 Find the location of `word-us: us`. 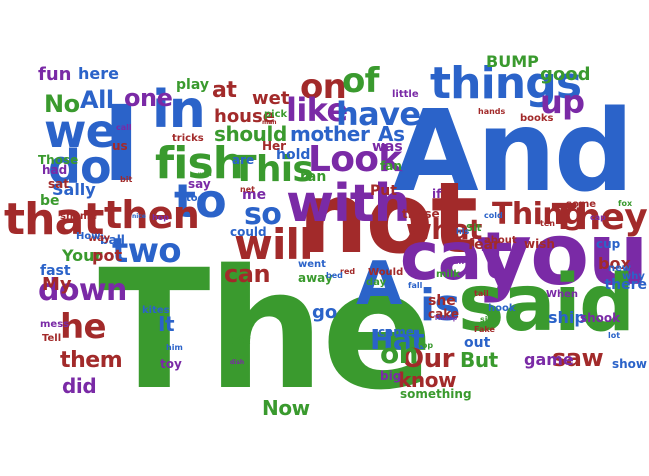

word-us: us is located at coordinates (120, 146).